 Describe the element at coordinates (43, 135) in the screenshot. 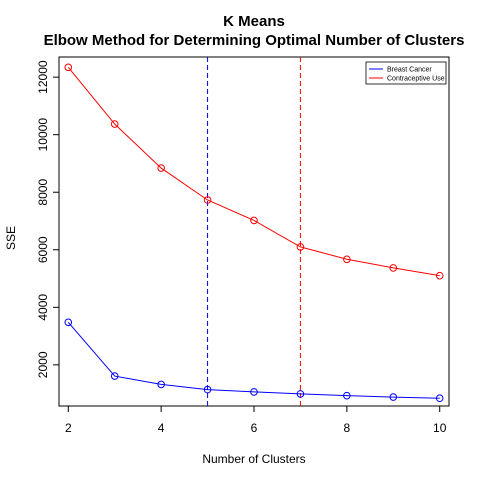

I see `y-tick-label: 10000` at that location.